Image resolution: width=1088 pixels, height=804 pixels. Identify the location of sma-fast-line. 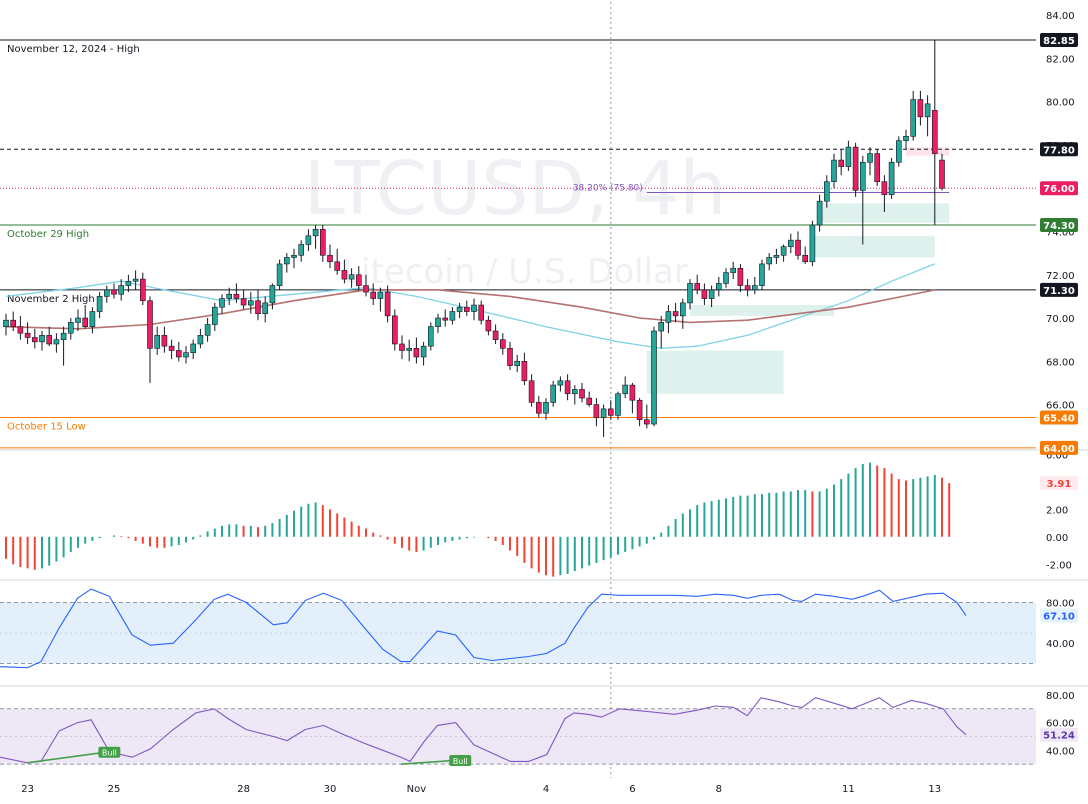
(470, 306).